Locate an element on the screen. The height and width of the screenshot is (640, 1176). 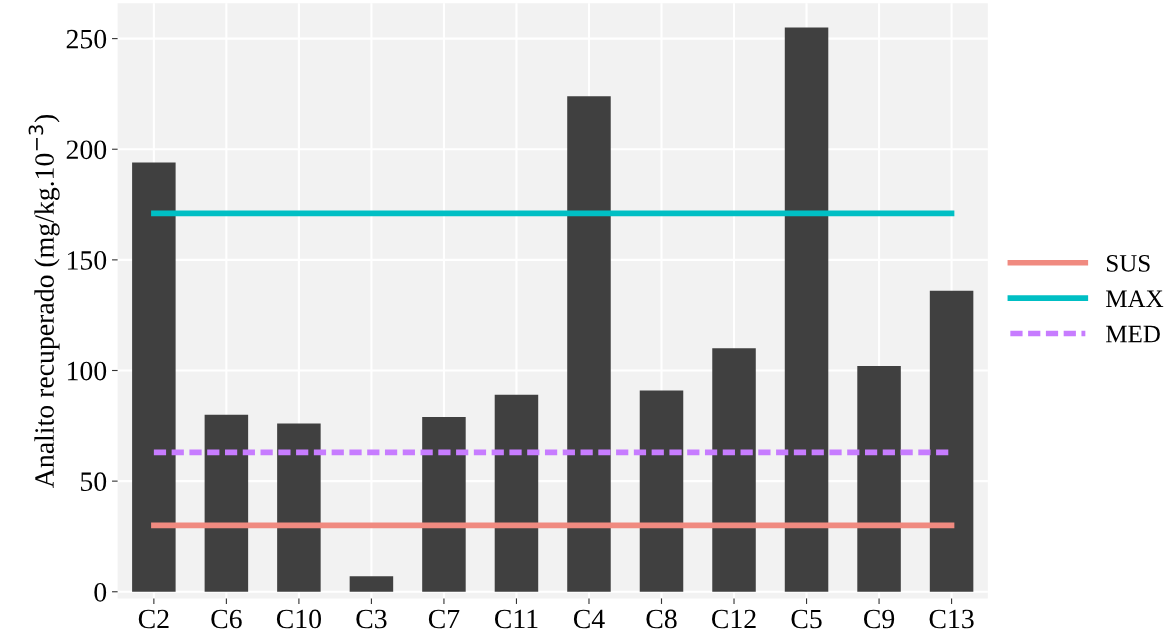
y-tick-label: 100 is located at coordinates (87, 371).